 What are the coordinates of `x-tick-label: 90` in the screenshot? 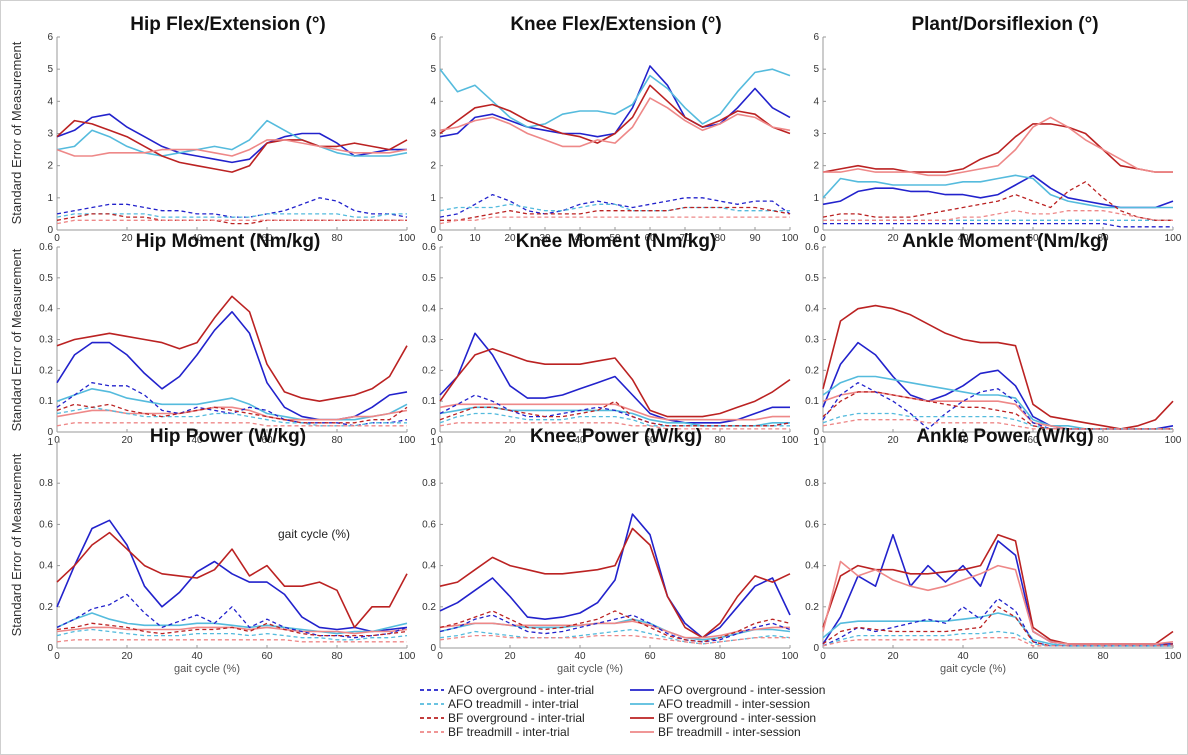 It's located at (755, 238).